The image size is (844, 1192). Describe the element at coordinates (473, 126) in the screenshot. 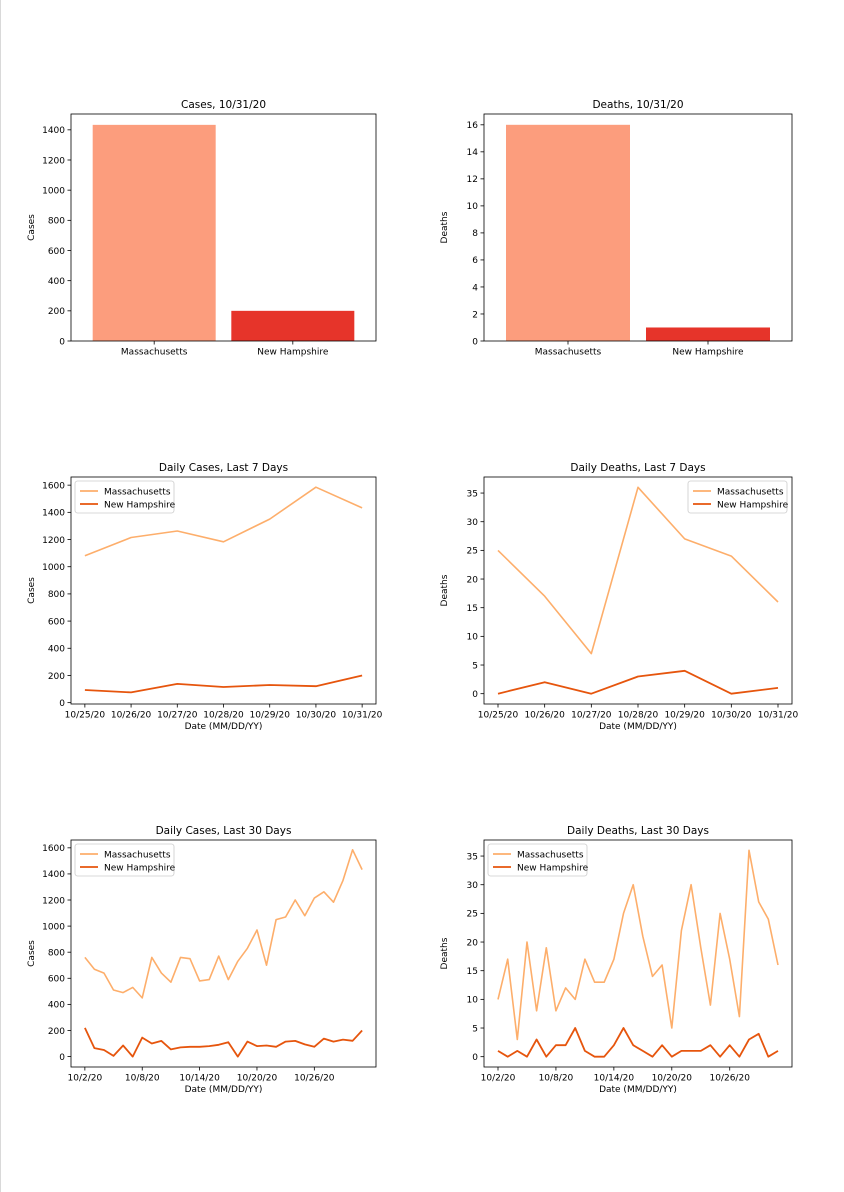

I see `y-tick-label: 16` at that location.